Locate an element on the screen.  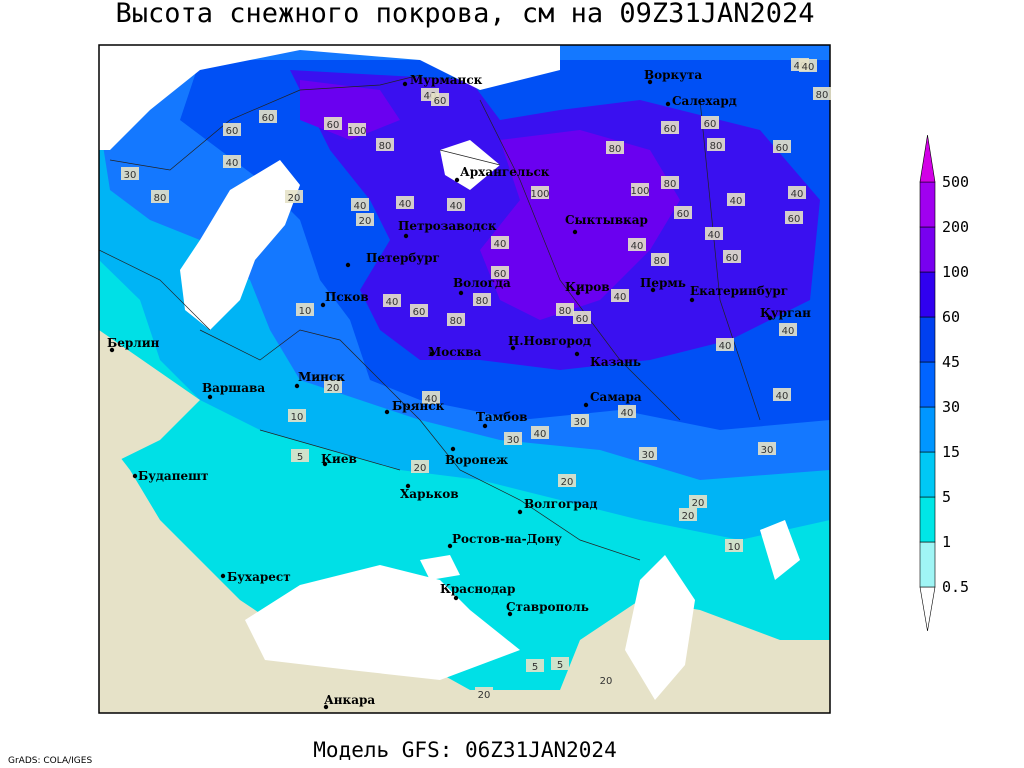
legend-label: 0.5 is located at coordinates (955, 587).